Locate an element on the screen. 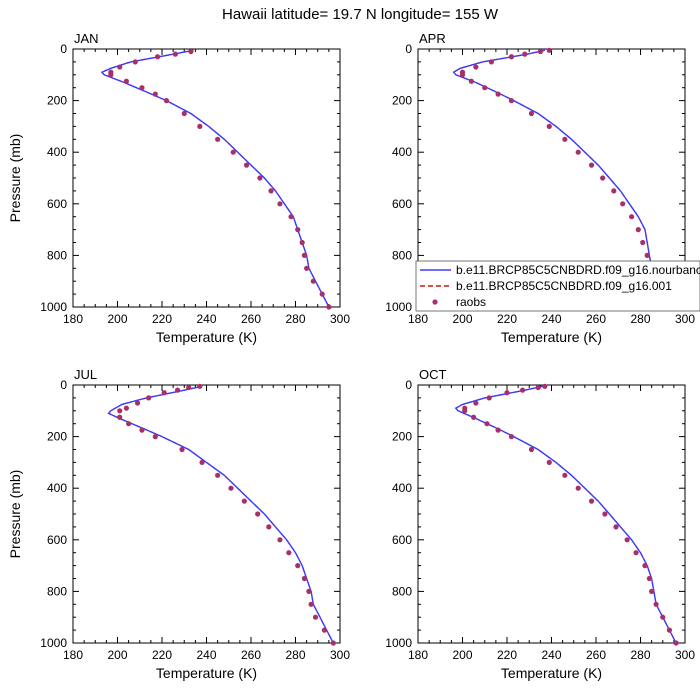 The width and height of the screenshot is (700, 700). x-tick-label: 280 is located at coordinates (640, 319).